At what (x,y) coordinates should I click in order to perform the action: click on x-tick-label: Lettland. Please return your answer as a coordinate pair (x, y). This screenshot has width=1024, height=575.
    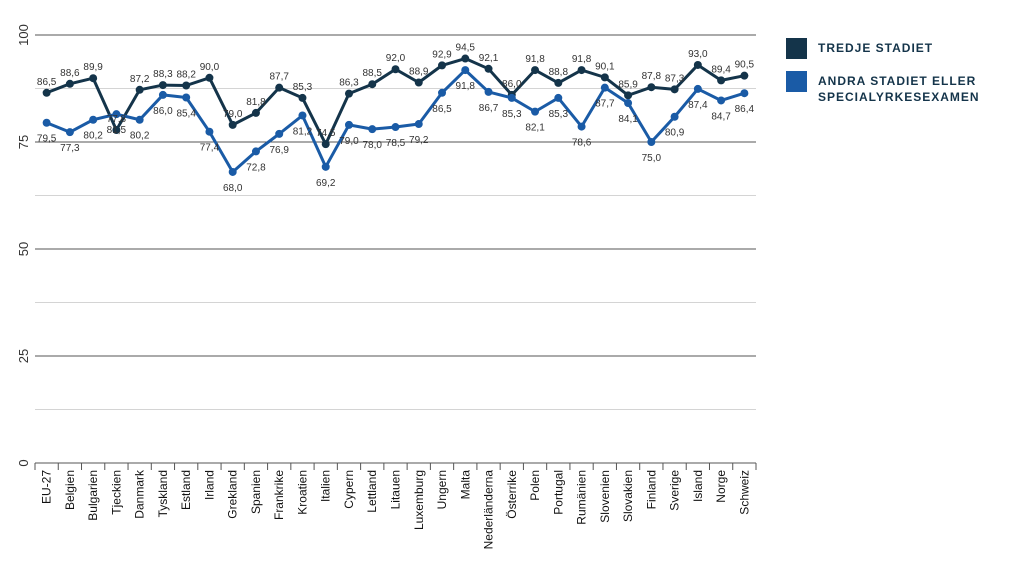
    Looking at the image, I should click on (372, 491).